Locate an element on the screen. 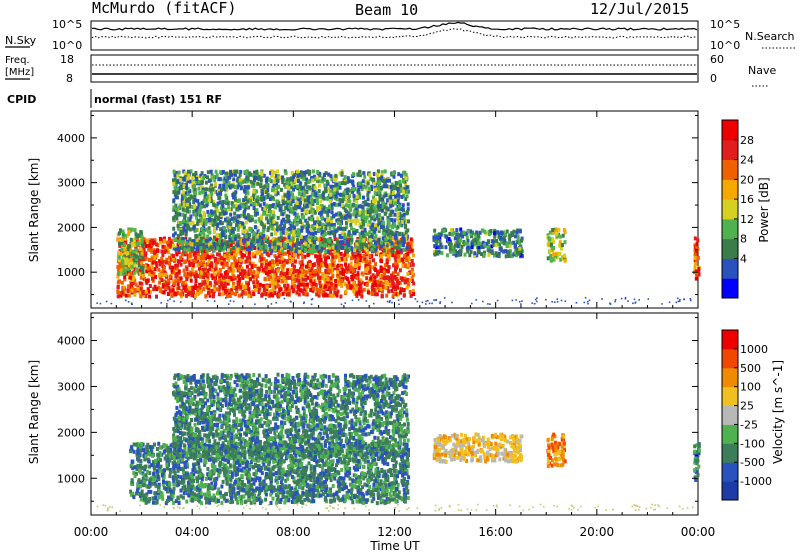  freq-label-line1: Freq. is located at coordinates (17, 60).